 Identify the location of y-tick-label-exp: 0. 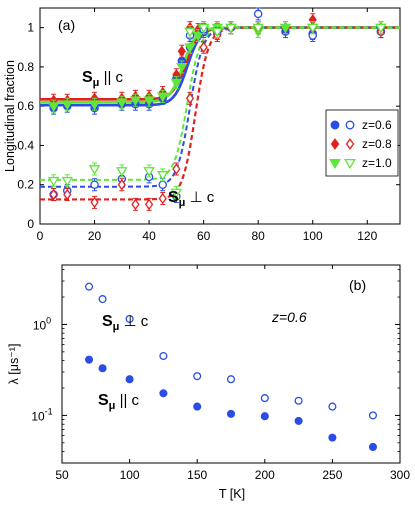
(48, 320).